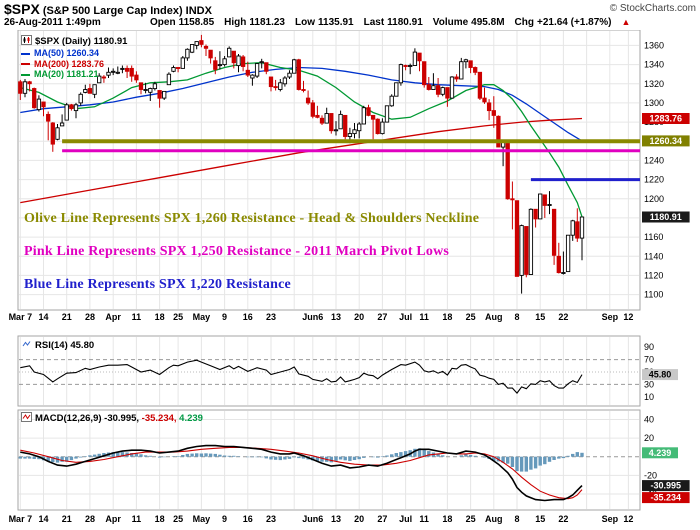 The width and height of the screenshot is (700, 530). I want to click on svg-text: Aug, so click(494, 519).